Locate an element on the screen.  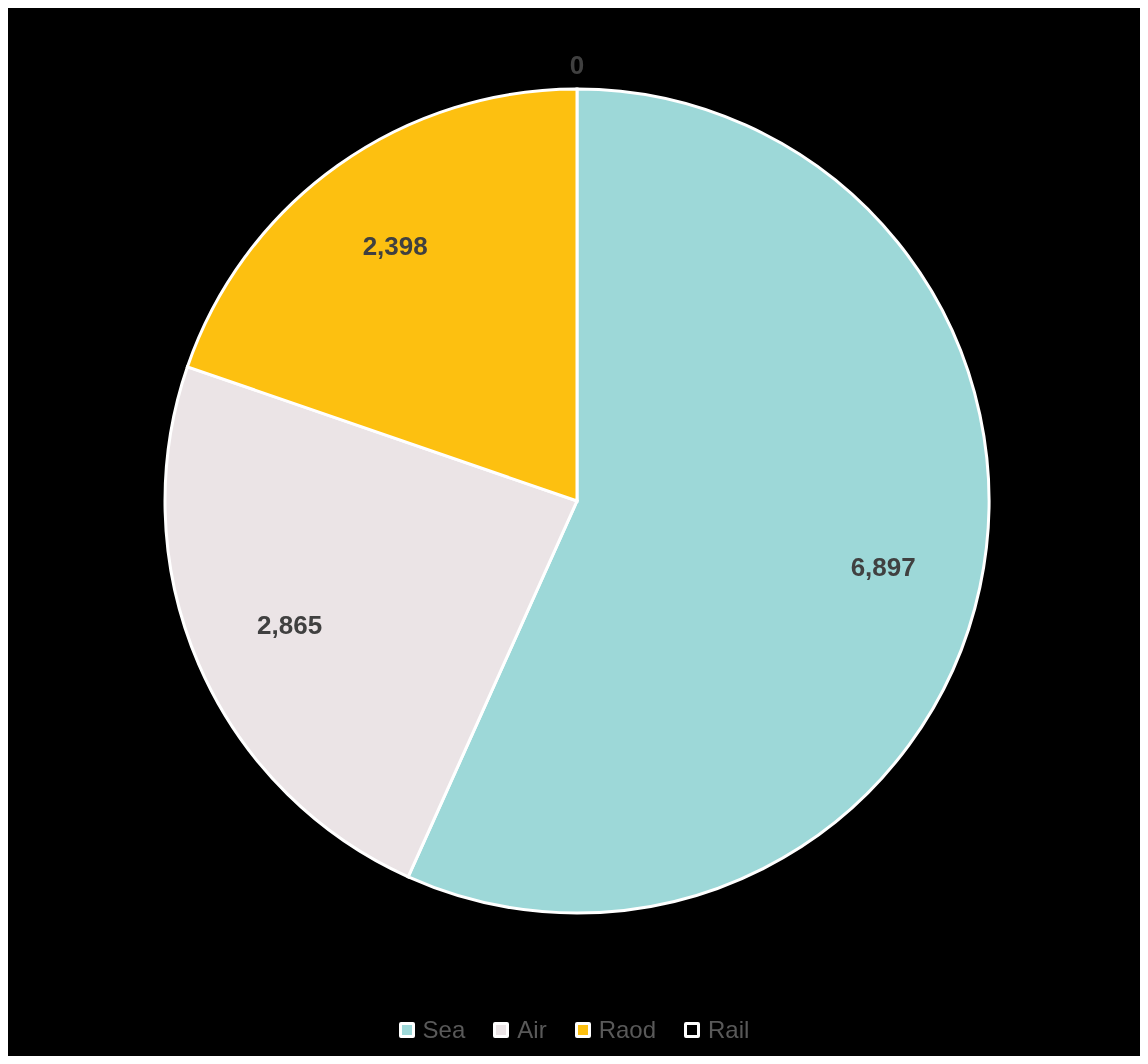
legend-label: Air is located at coordinates (532, 1030).